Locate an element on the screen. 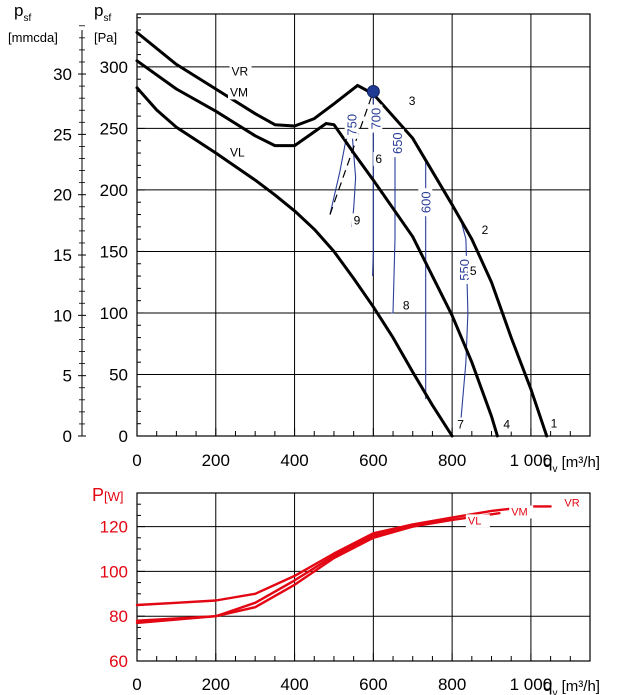 This screenshot has height=695, width=640. series-label: VL is located at coordinates (474, 521).